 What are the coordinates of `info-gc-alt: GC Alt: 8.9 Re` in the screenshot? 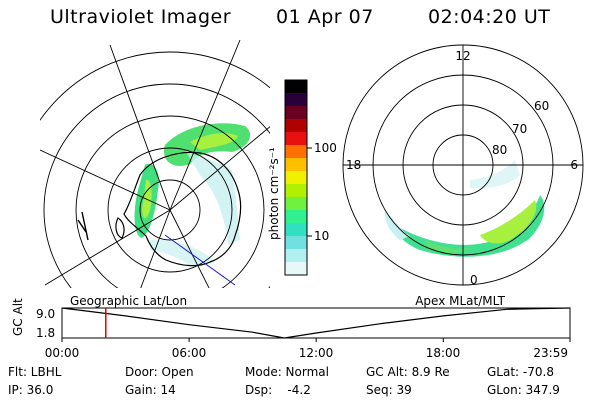 It's located at (408, 372).